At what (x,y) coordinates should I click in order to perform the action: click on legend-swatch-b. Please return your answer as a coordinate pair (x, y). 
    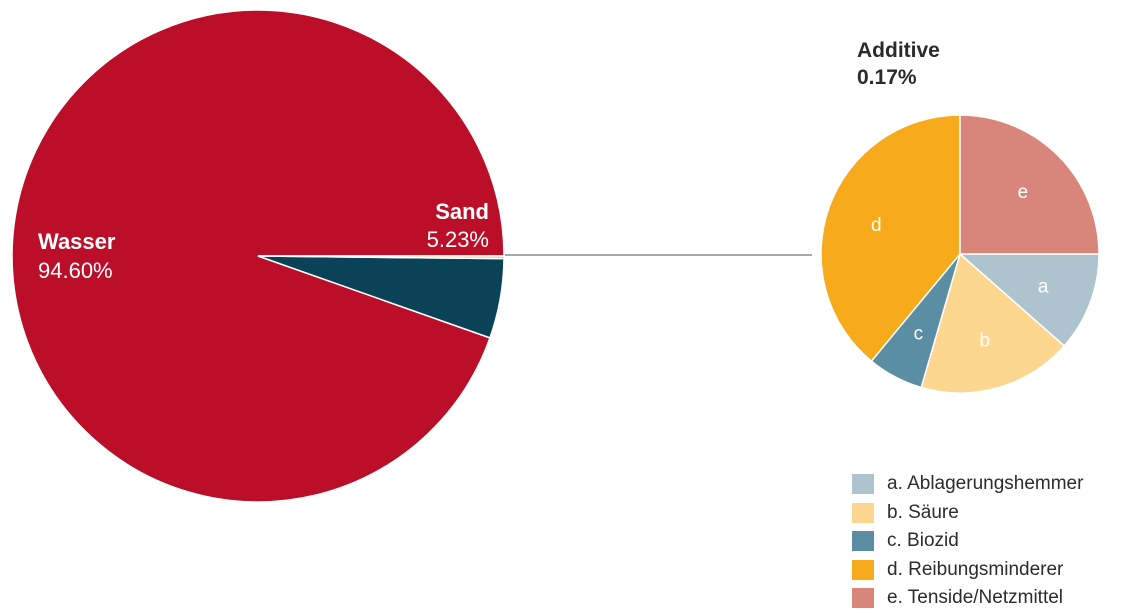
    Looking at the image, I should click on (863, 512).